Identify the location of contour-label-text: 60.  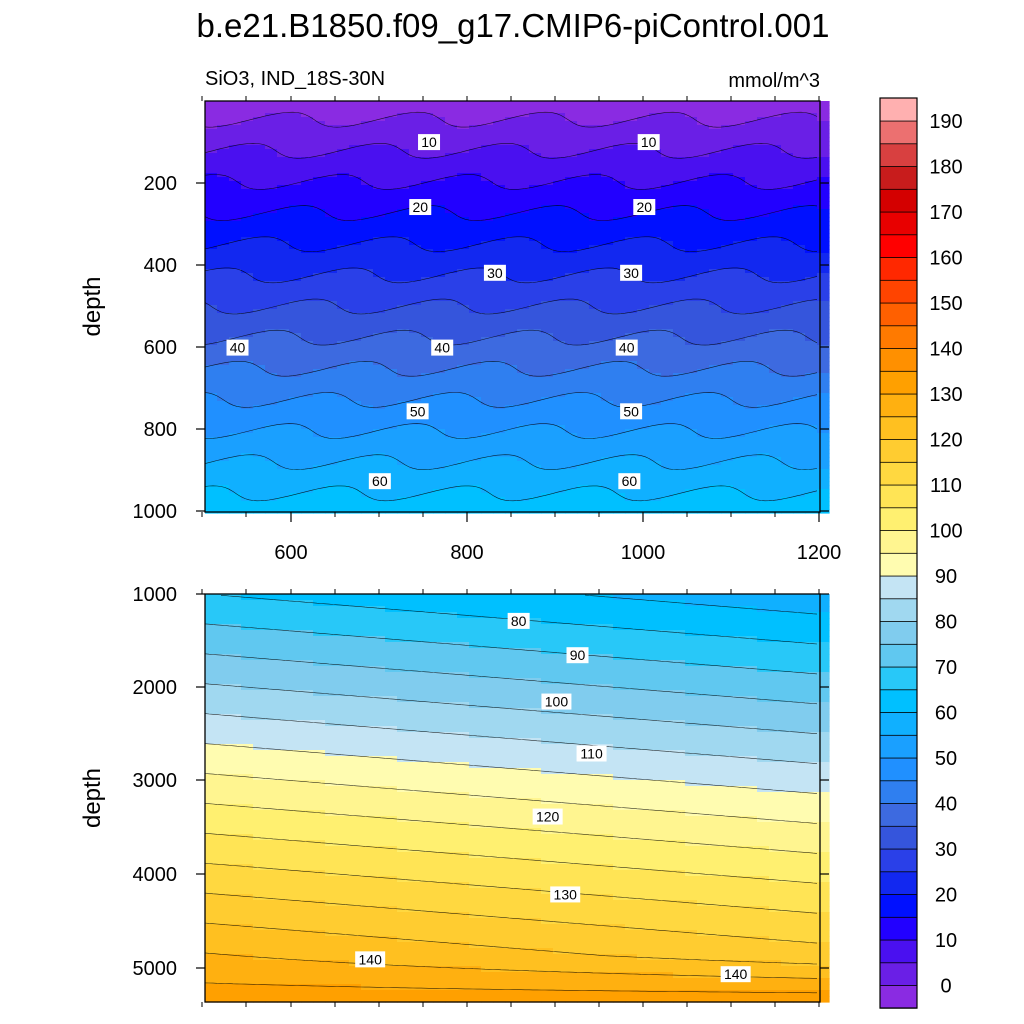
(380, 481).